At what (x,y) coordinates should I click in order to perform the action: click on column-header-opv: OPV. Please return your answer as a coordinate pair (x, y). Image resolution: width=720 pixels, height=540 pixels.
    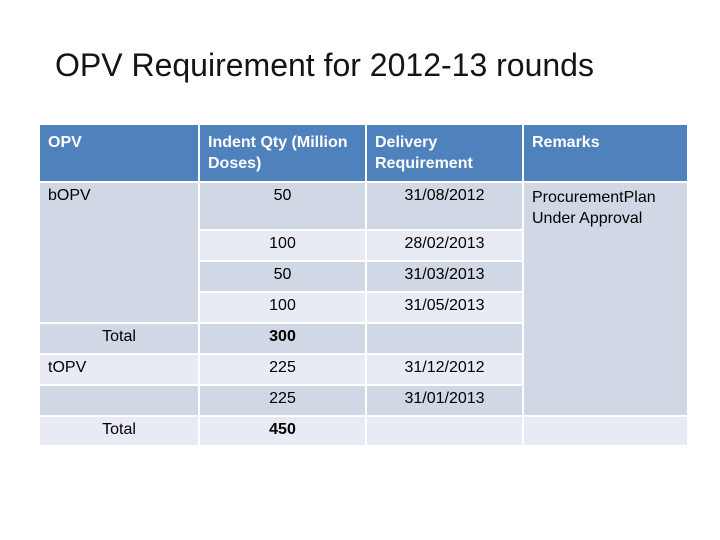
    Looking at the image, I should click on (119, 153).